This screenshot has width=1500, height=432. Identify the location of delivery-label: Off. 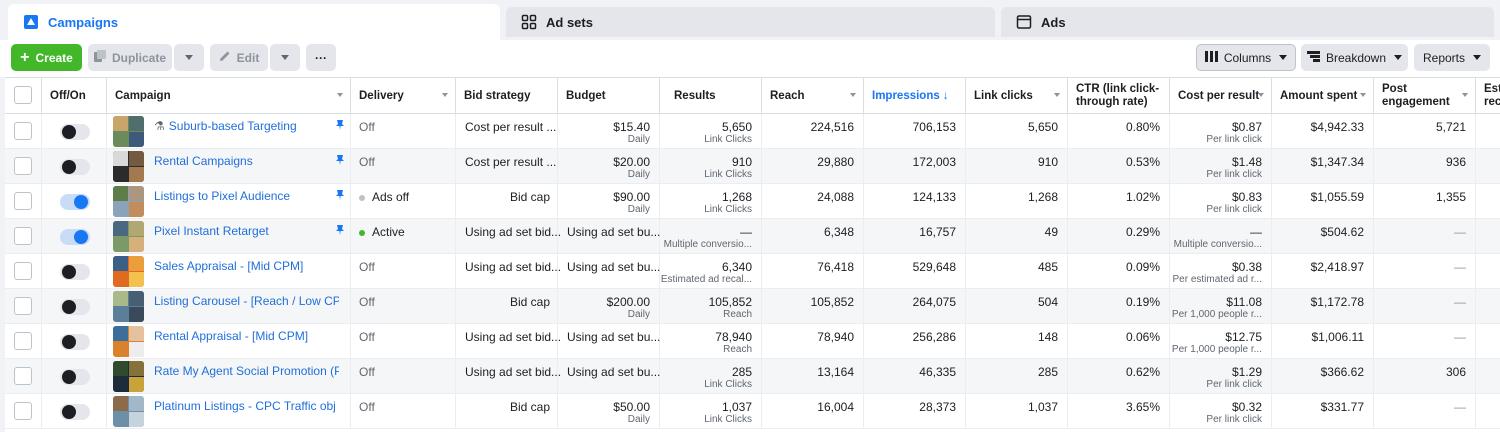
(367, 302).